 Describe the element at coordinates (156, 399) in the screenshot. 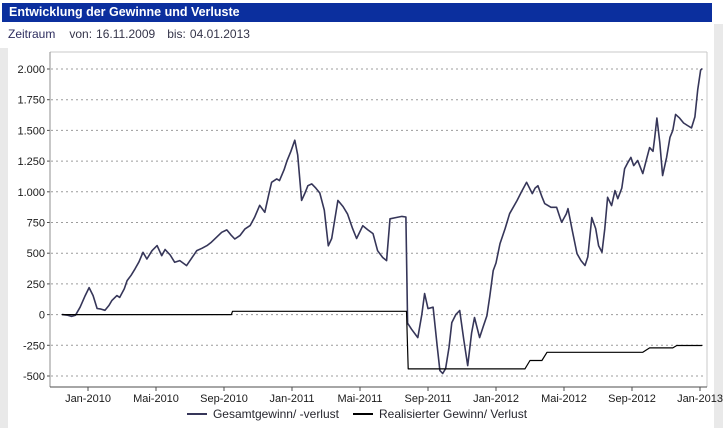

I see `x-axis-label: Mai-2010` at that location.